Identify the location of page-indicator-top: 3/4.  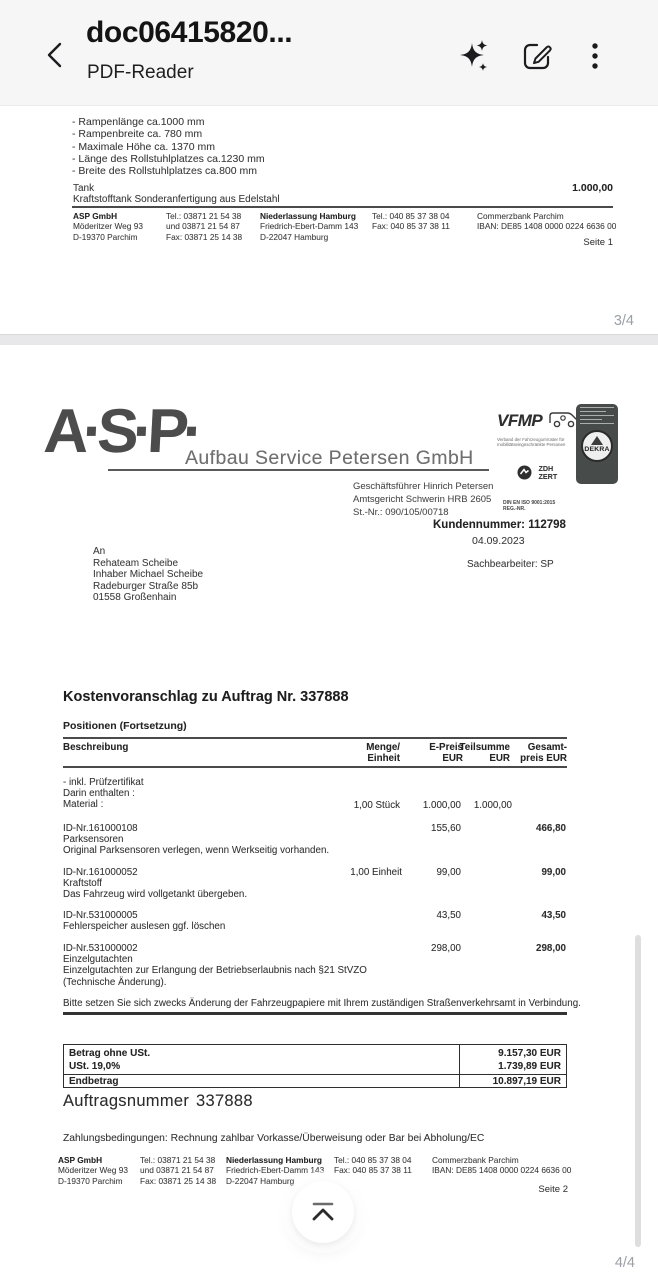
(623, 321).